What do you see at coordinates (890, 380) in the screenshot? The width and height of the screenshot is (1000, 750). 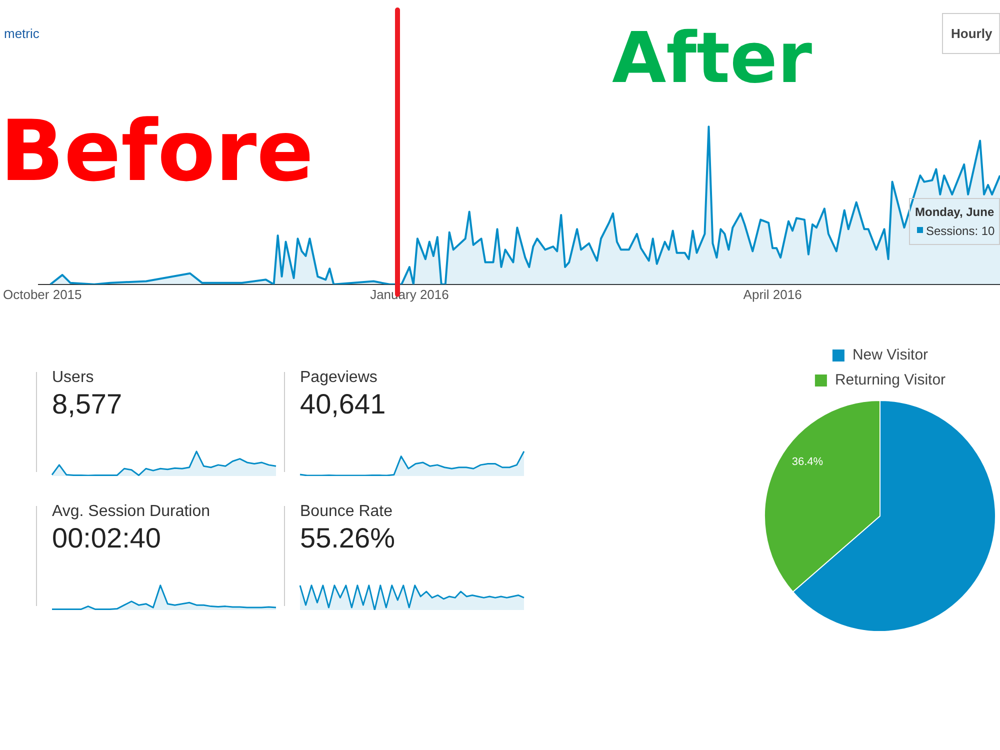 I see `legend-label: Returning Visitor` at bounding box center [890, 380].